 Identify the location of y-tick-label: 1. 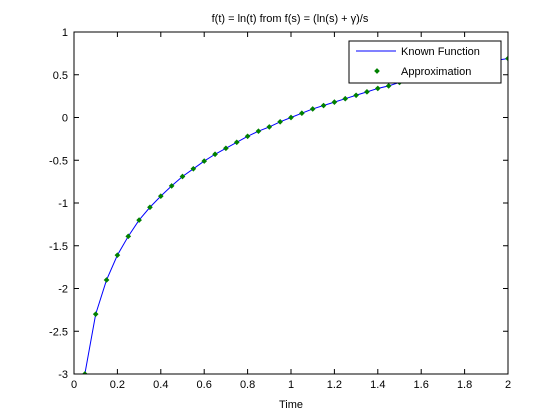
(65, 33).